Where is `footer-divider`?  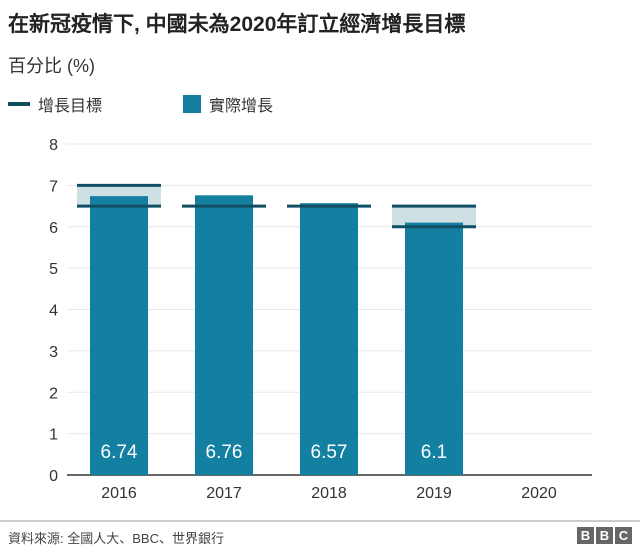 footer-divider is located at coordinates (320, 521).